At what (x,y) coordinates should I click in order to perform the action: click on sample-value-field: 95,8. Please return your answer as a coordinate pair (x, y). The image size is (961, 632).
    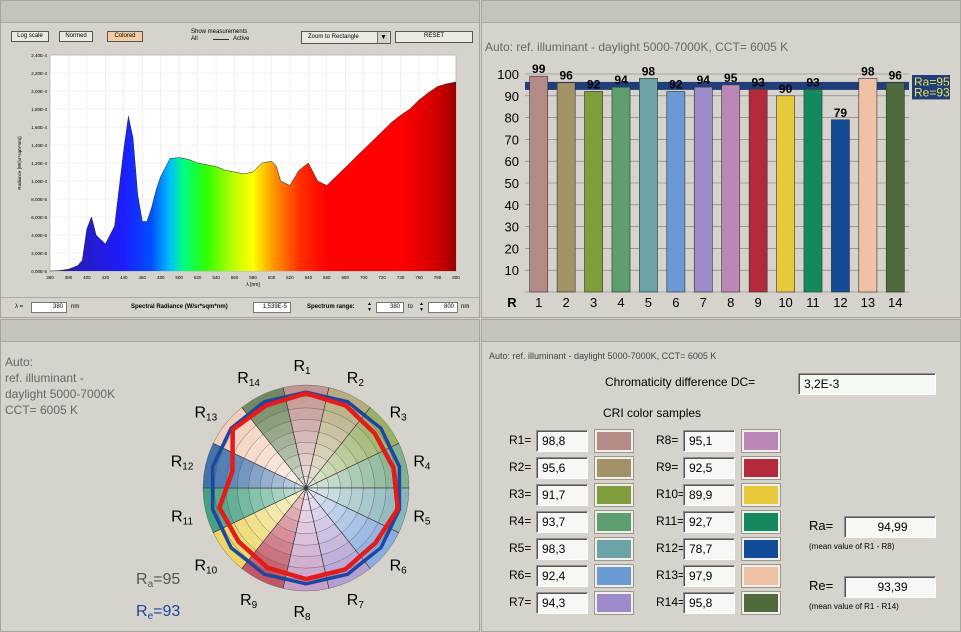
    Looking at the image, I should click on (709, 603).